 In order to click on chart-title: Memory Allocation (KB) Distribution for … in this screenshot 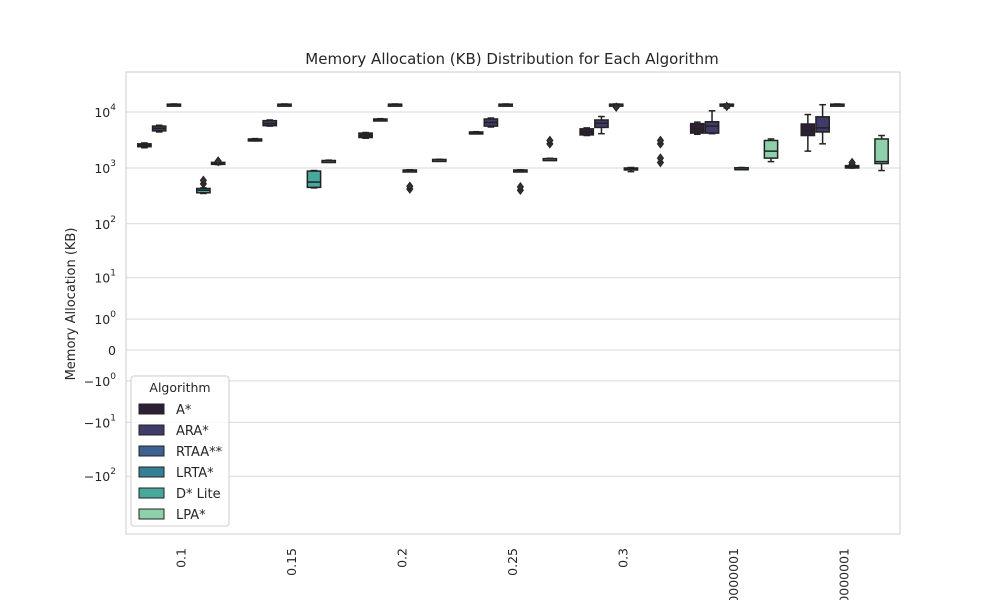, I will do `click(511, 59)`.